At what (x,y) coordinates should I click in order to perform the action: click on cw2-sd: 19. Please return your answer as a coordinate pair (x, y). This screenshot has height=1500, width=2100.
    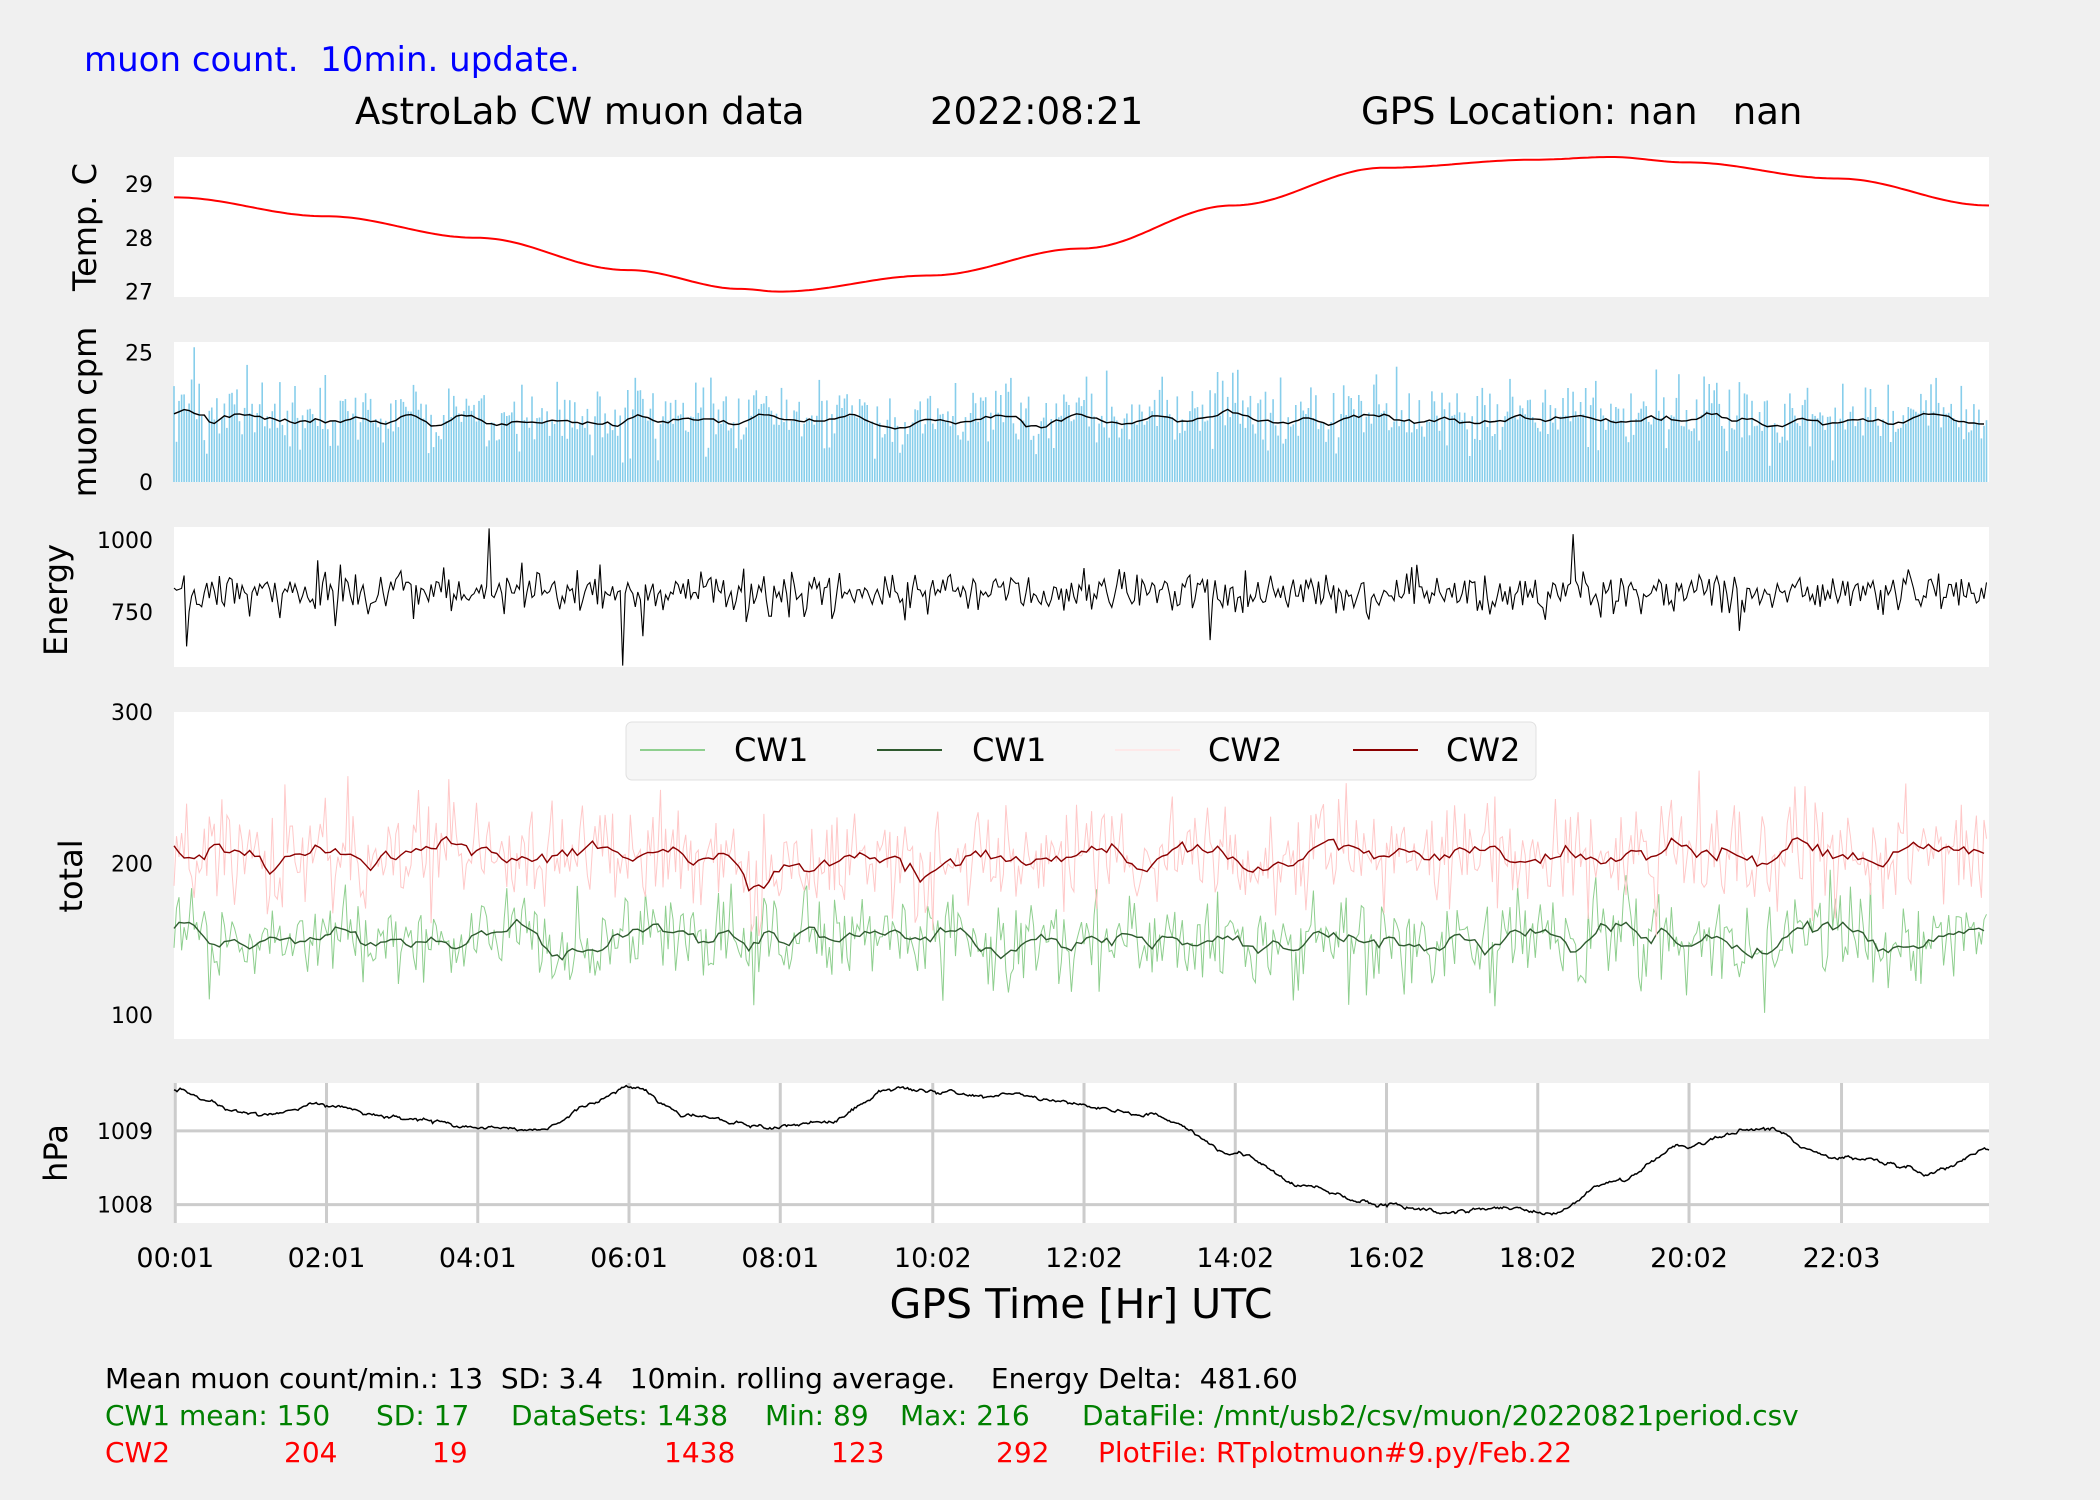
    Looking at the image, I should click on (450, 1452).